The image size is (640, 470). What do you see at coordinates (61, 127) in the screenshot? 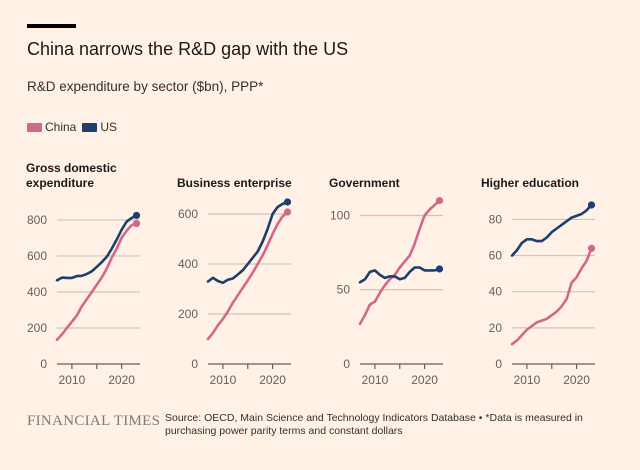
I see `legend-label-china: China` at bounding box center [61, 127].